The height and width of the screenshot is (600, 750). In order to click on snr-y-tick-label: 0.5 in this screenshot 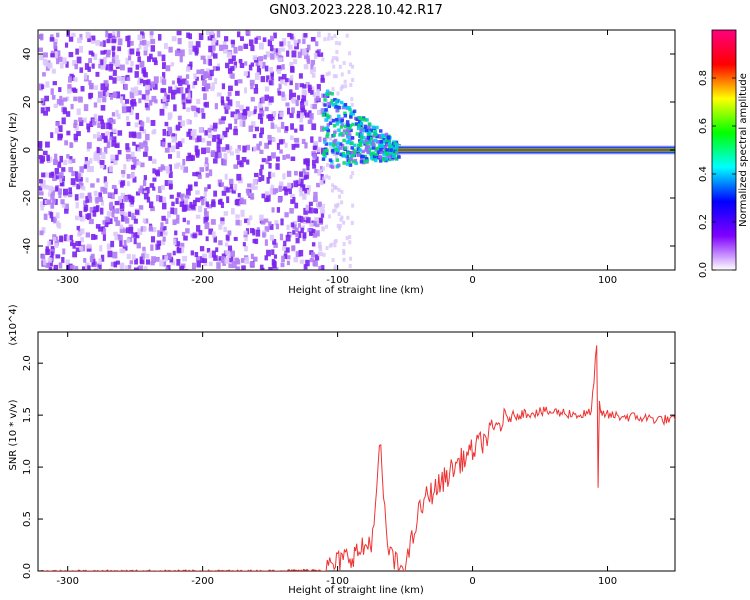, I will do `click(27, 519)`.